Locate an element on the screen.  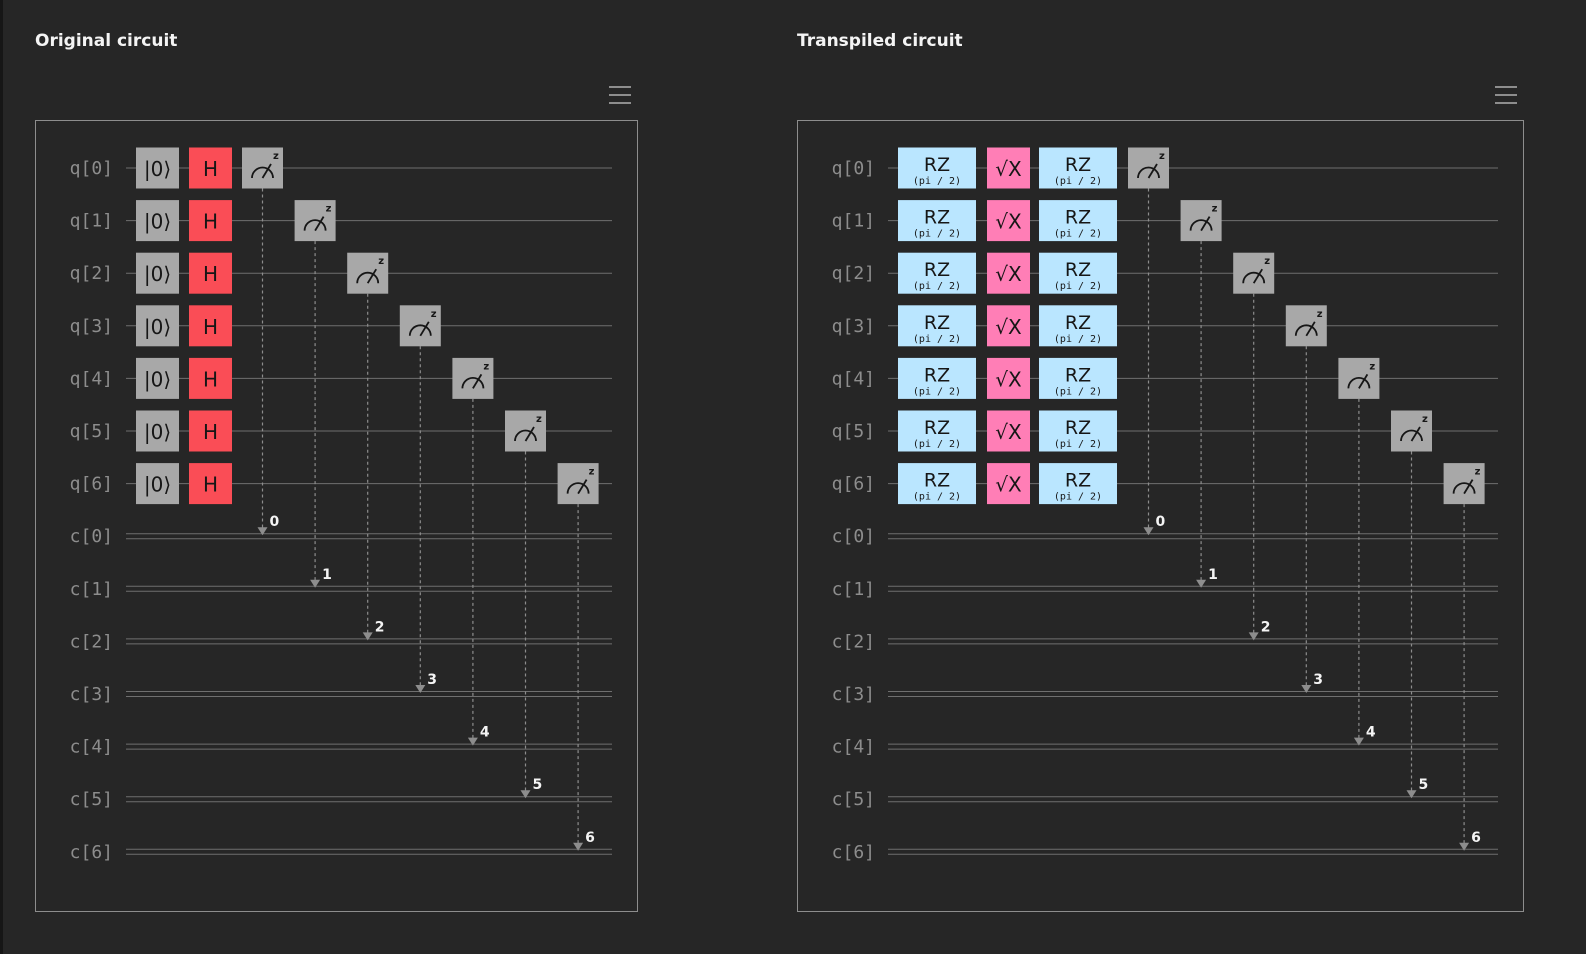
measure-bit-index: 4 is located at coordinates (1371, 733).